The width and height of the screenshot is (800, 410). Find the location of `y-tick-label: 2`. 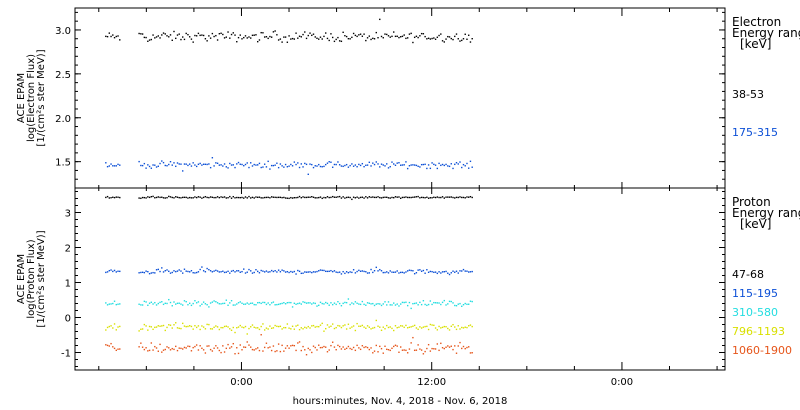

y-tick-label: 2 is located at coordinates (68, 249).